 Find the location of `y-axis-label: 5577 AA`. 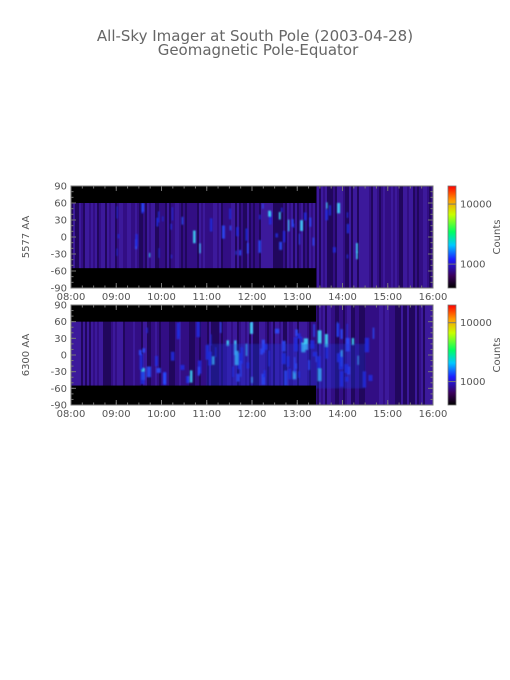

y-axis-label: 5577 AA is located at coordinates (26, 237).